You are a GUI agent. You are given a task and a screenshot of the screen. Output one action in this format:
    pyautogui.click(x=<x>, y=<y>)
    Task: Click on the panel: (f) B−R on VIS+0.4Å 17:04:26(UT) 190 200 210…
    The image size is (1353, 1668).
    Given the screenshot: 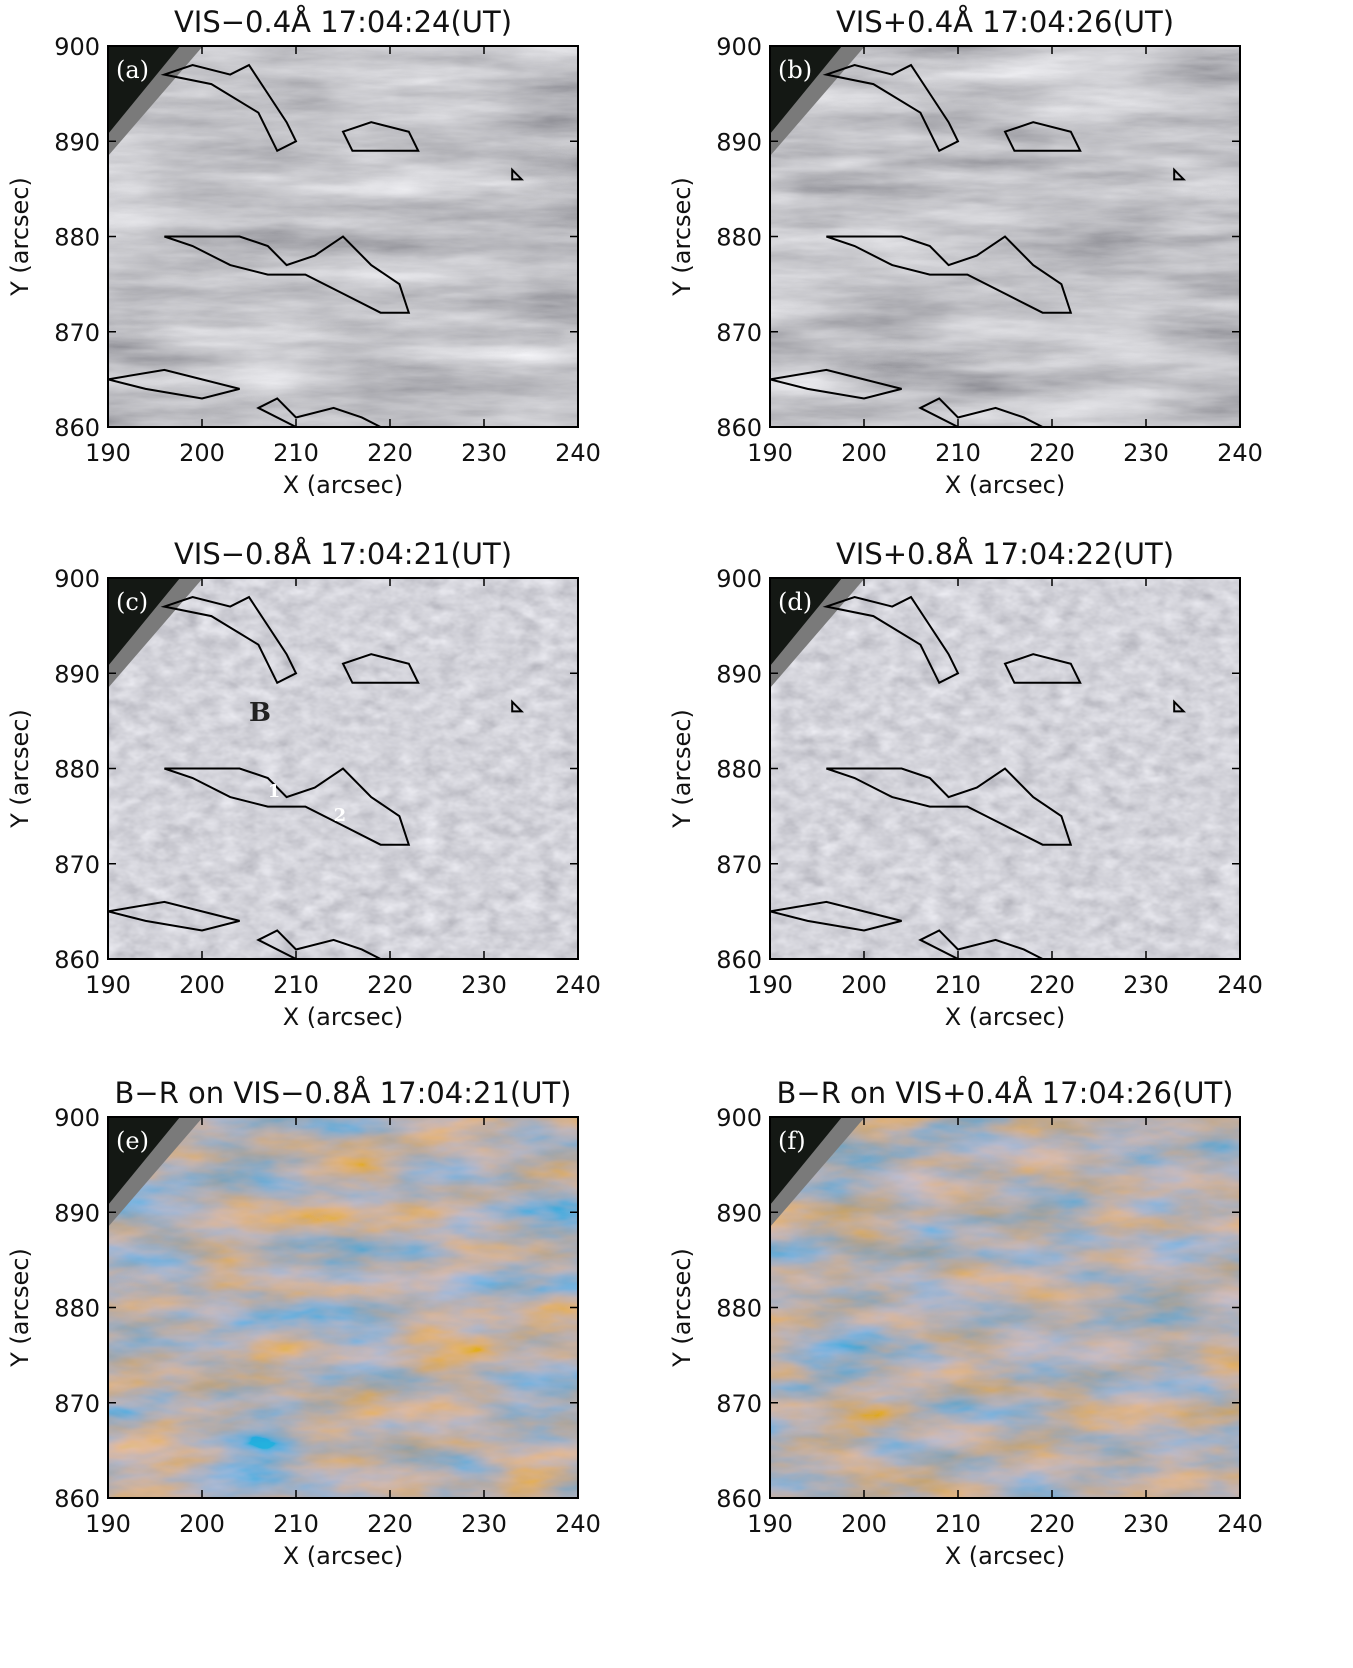 What is the action you would take?
    pyautogui.click(x=965, y=1323)
    